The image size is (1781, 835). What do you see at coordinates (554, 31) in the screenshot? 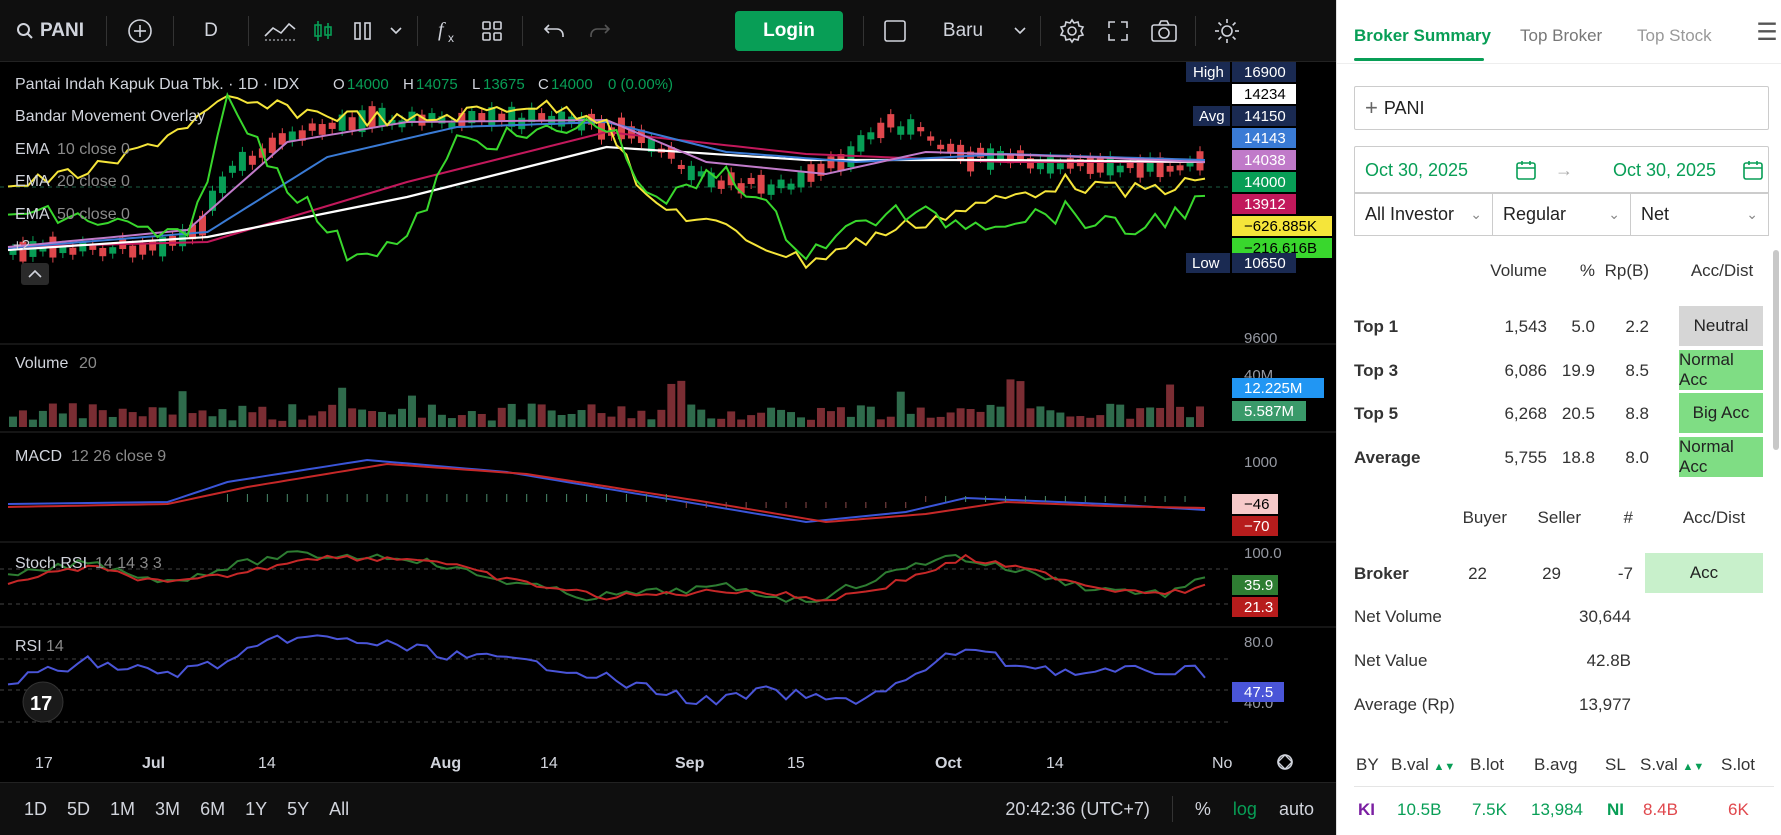
I see `undo-button` at bounding box center [554, 31].